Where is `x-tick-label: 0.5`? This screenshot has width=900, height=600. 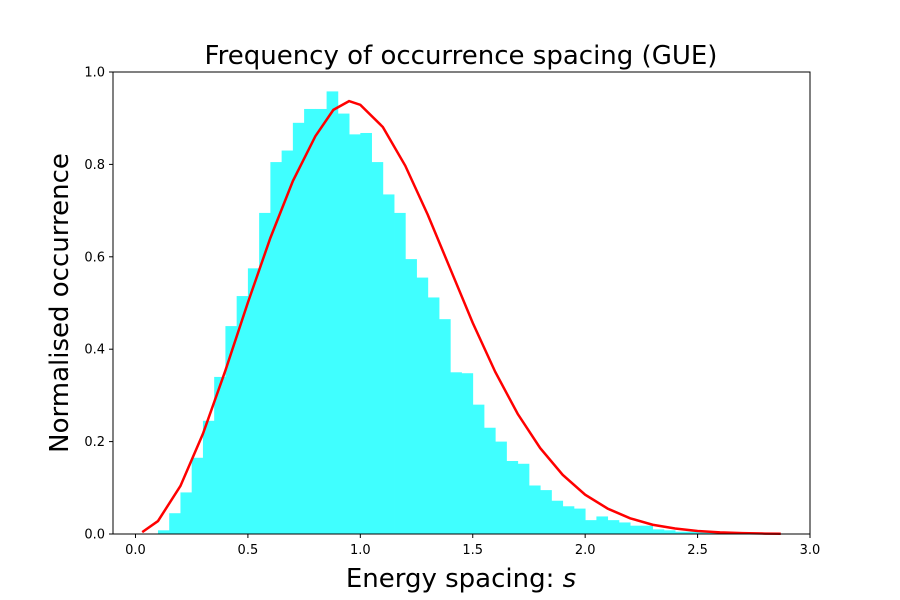
x-tick-label: 0.5 is located at coordinates (248, 550).